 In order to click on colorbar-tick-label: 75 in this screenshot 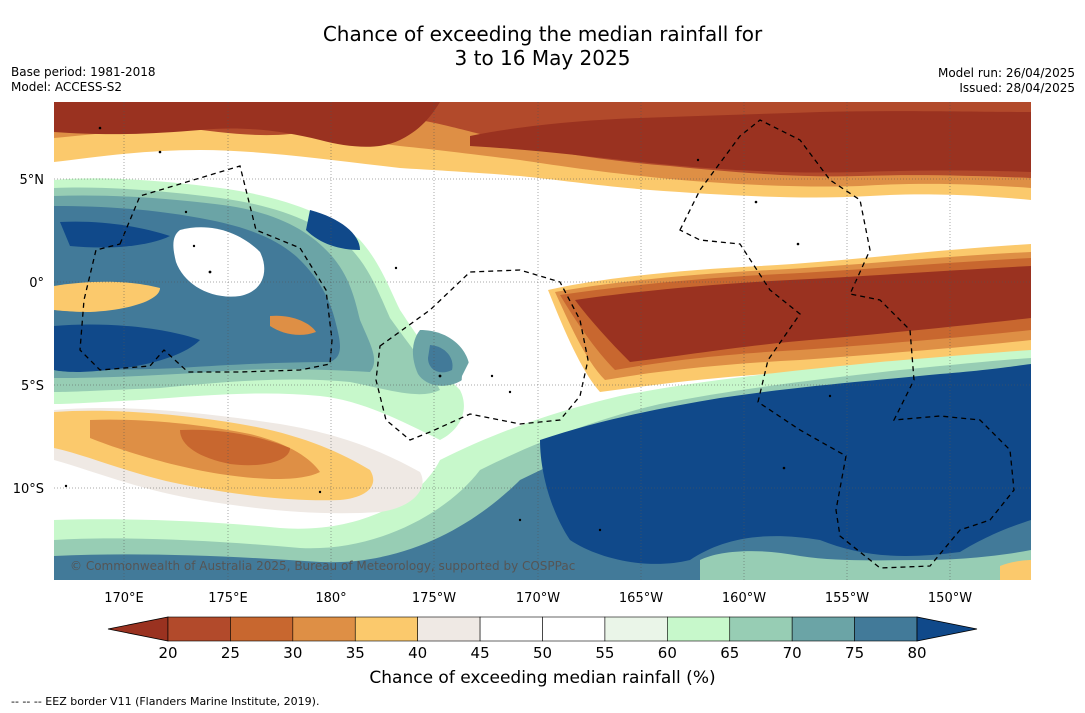, I will do `click(854, 653)`.